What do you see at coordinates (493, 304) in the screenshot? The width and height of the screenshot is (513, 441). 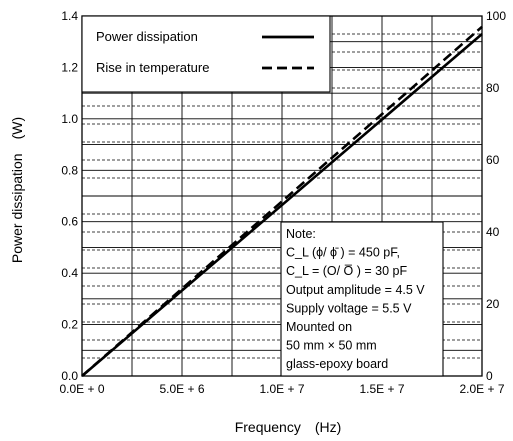 I see `y2-tick-label: 20` at bounding box center [493, 304].